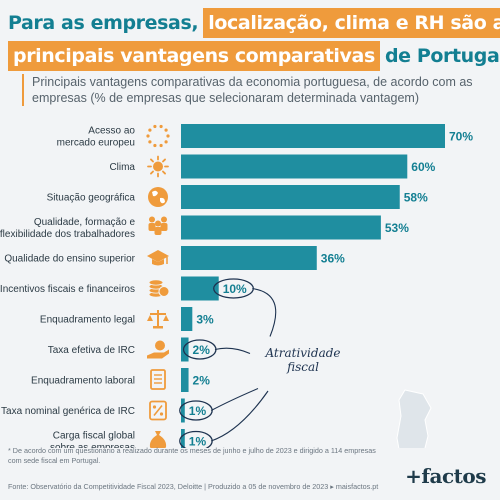 This screenshot has width=500, height=500. Describe the element at coordinates (333, 259) in the screenshot. I see `value-label: 36%` at that location.